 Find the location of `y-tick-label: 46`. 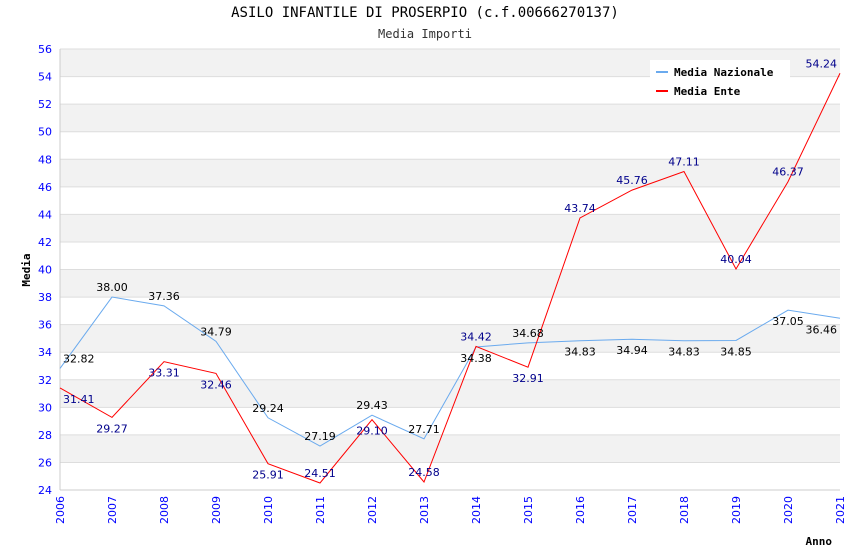

y-tick-label: 46 is located at coordinates (45, 187).